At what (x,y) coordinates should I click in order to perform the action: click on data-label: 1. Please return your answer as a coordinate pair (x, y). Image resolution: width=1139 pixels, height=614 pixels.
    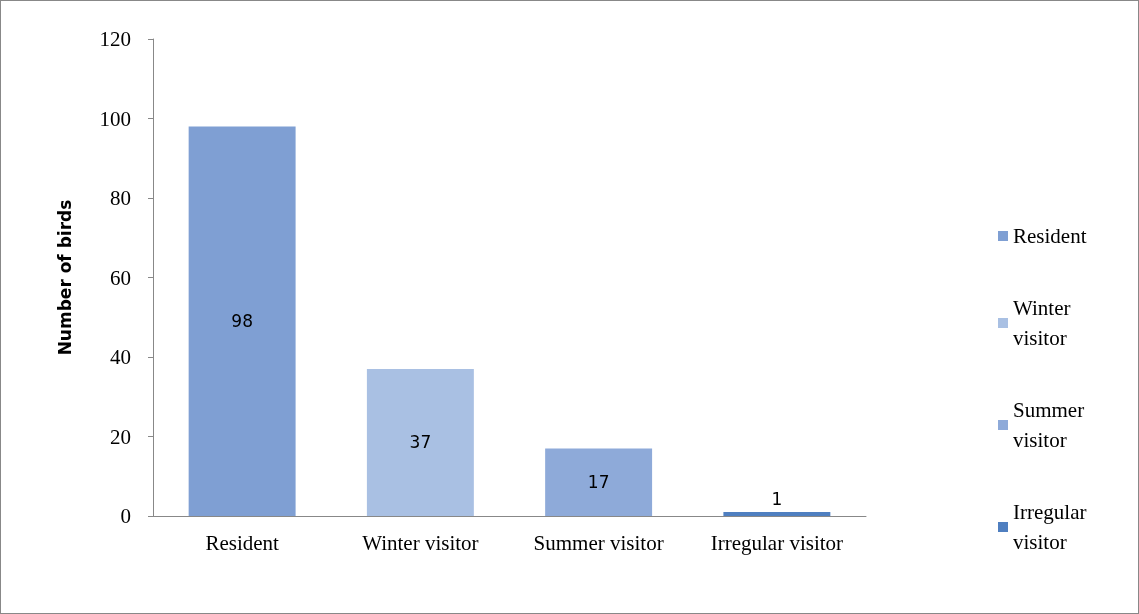
    Looking at the image, I should click on (777, 498).